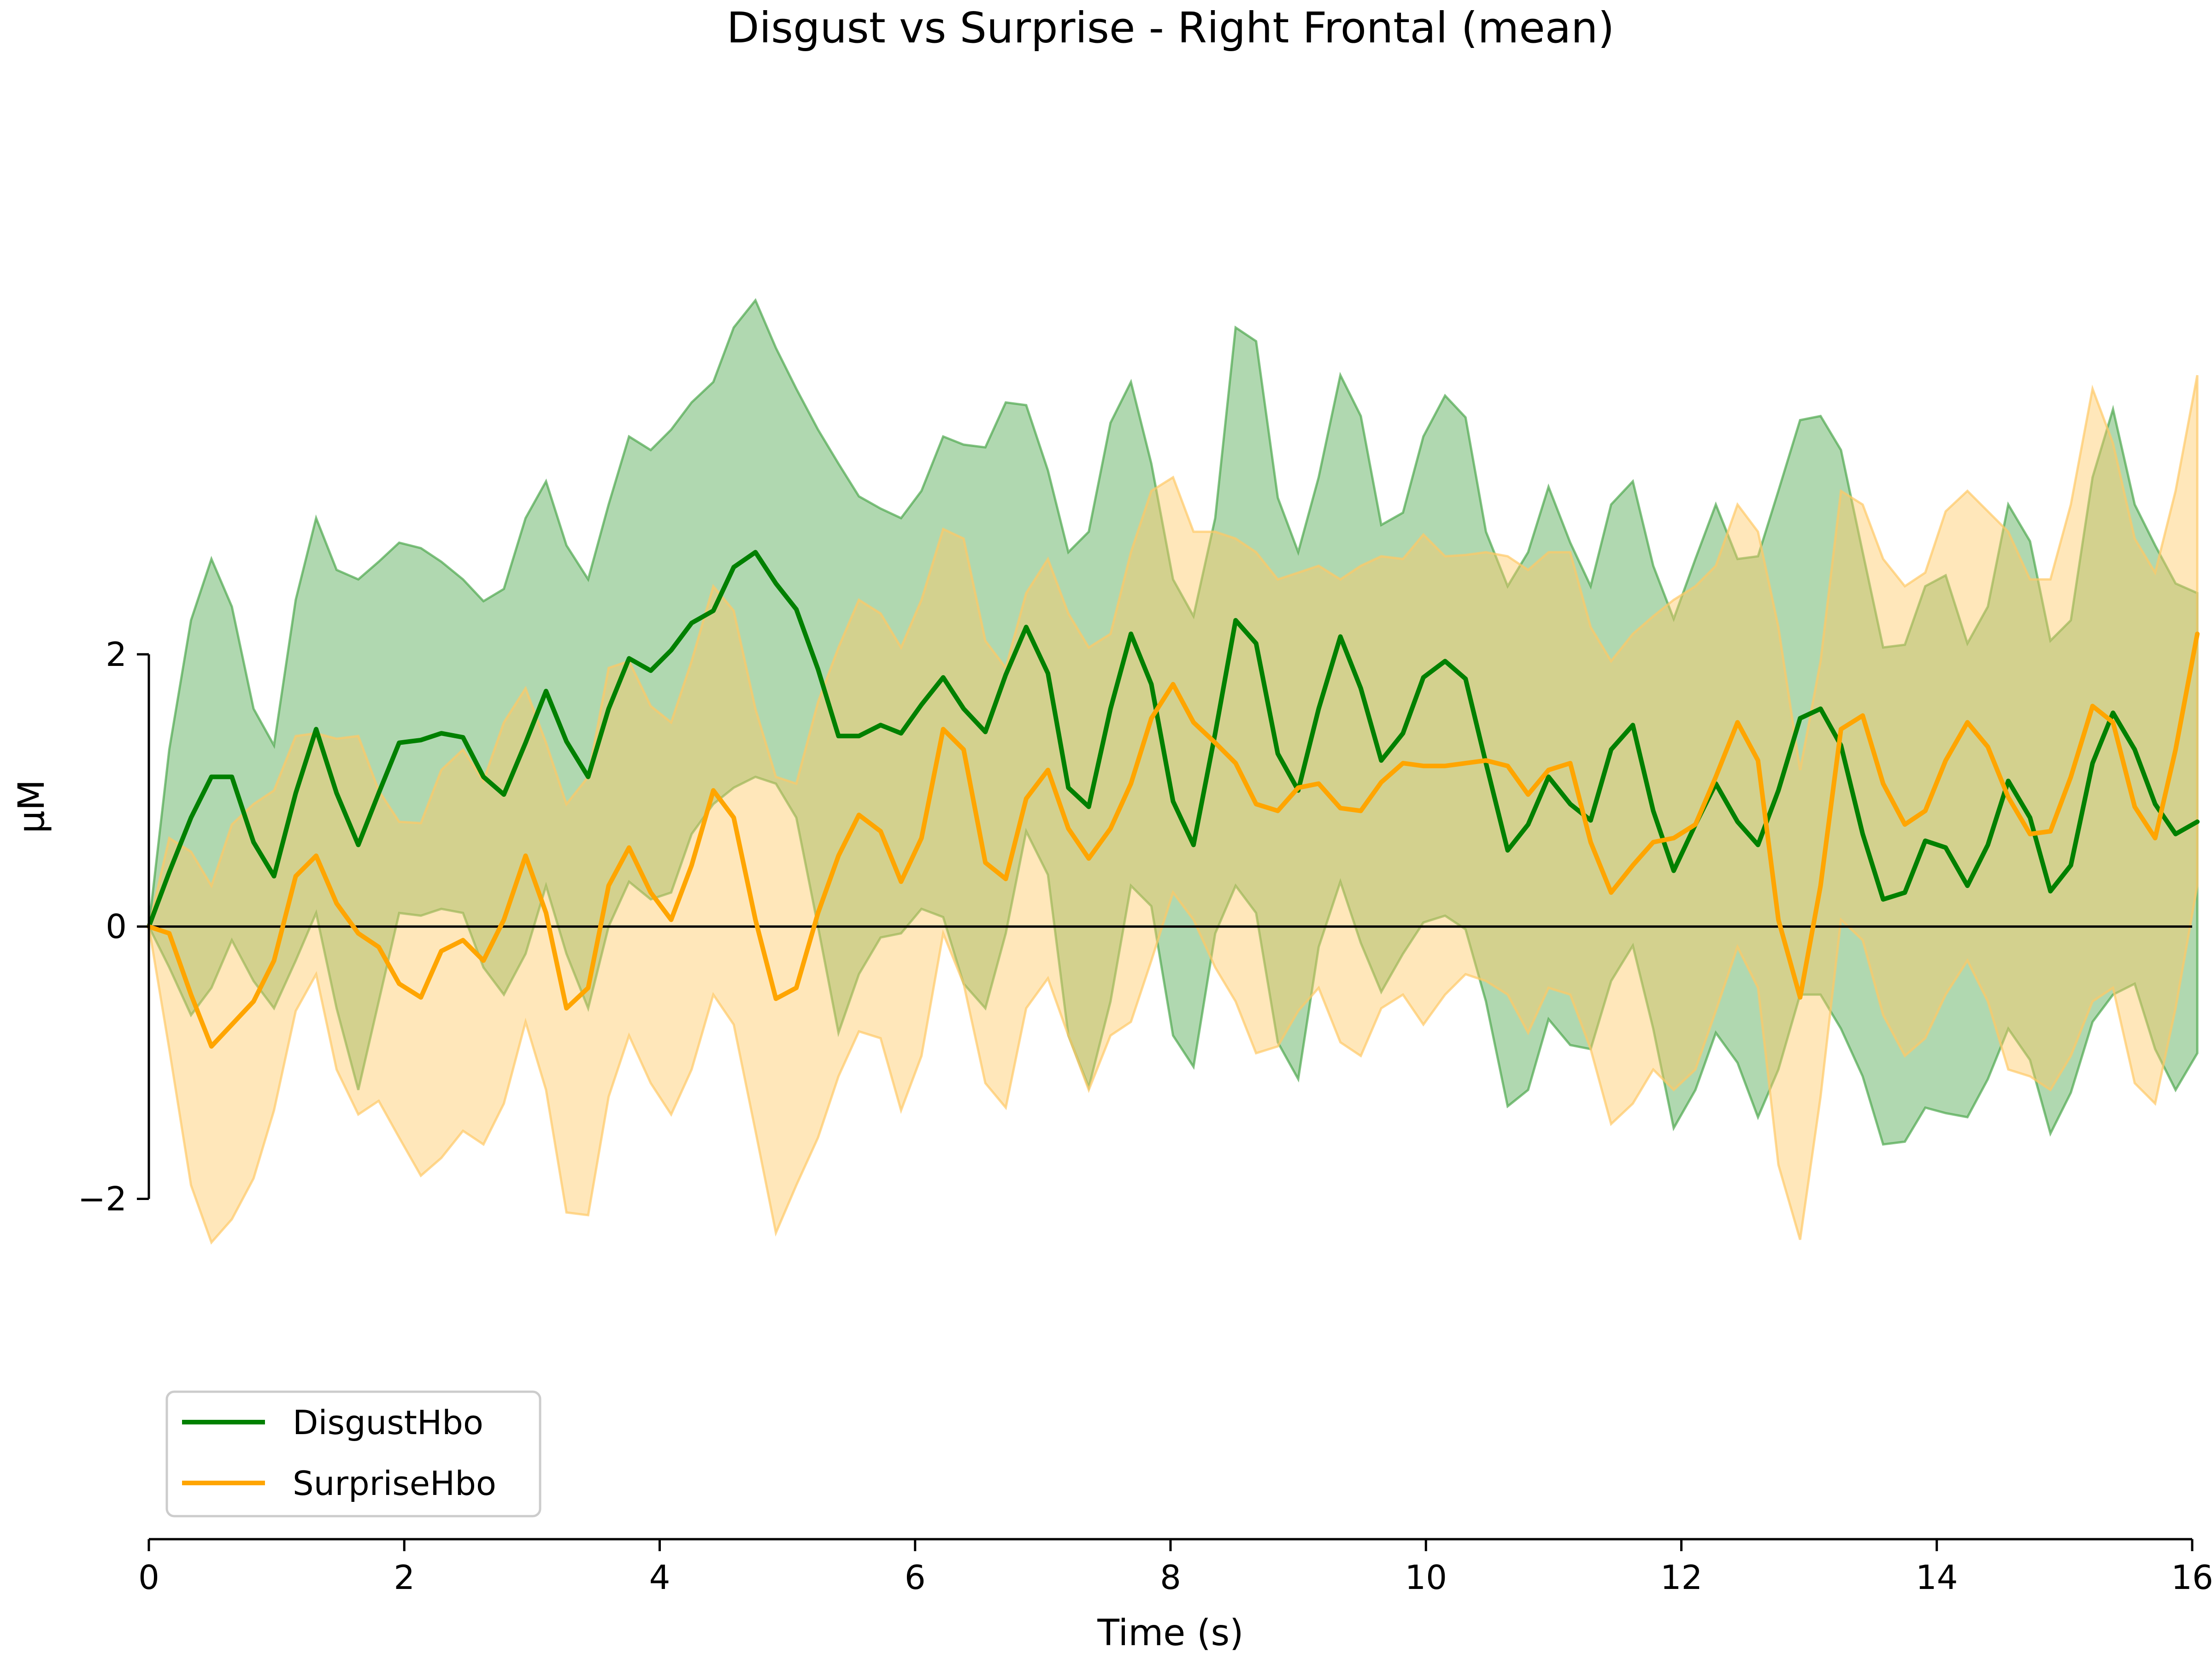  I want to click on x-tick-label: 12, so click(1681, 1577).